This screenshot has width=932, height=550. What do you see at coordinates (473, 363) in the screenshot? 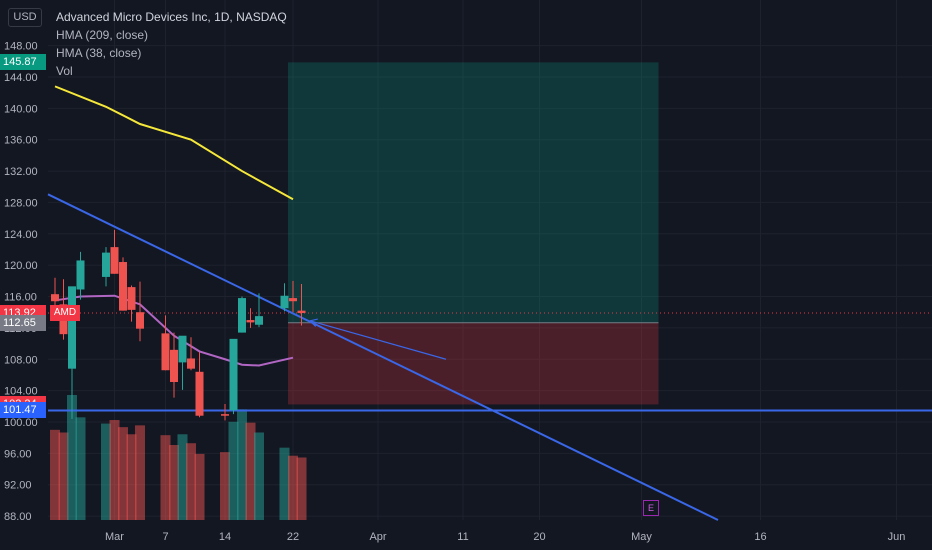
I see `stop-zone` at bounding box center [473, 363].